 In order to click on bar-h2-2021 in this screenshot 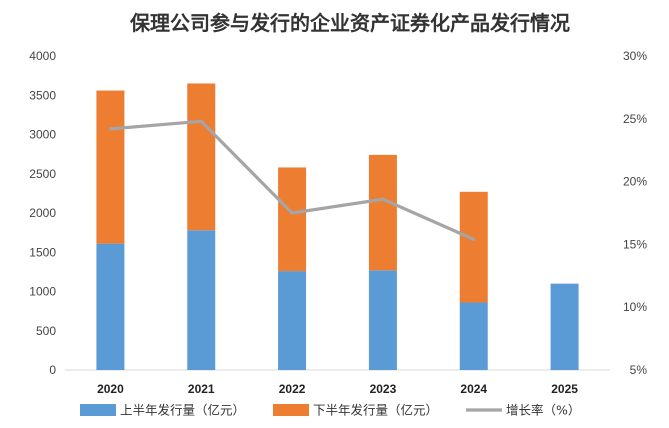, I will do `click(201, 157)`.